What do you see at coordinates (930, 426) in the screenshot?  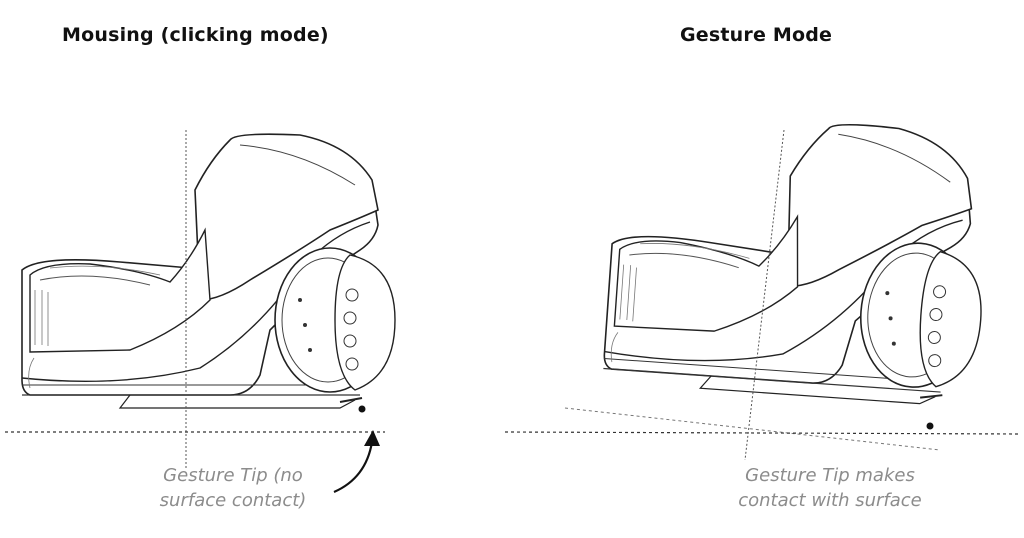 I see `right-gesture-tip` at bounding box center [930, 426].